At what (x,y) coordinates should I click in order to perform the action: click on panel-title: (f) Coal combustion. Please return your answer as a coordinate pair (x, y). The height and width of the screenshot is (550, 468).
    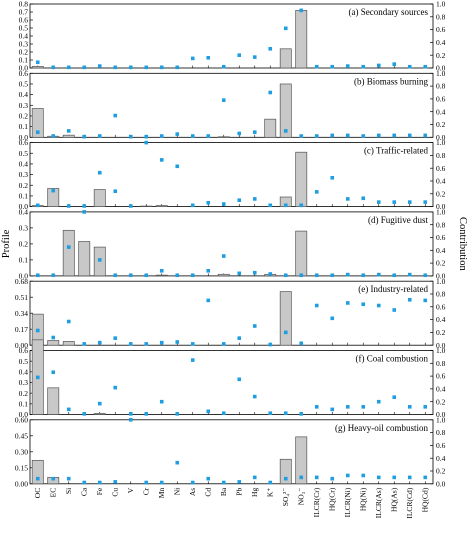
    Looking at the image, I should click on (392, 359).